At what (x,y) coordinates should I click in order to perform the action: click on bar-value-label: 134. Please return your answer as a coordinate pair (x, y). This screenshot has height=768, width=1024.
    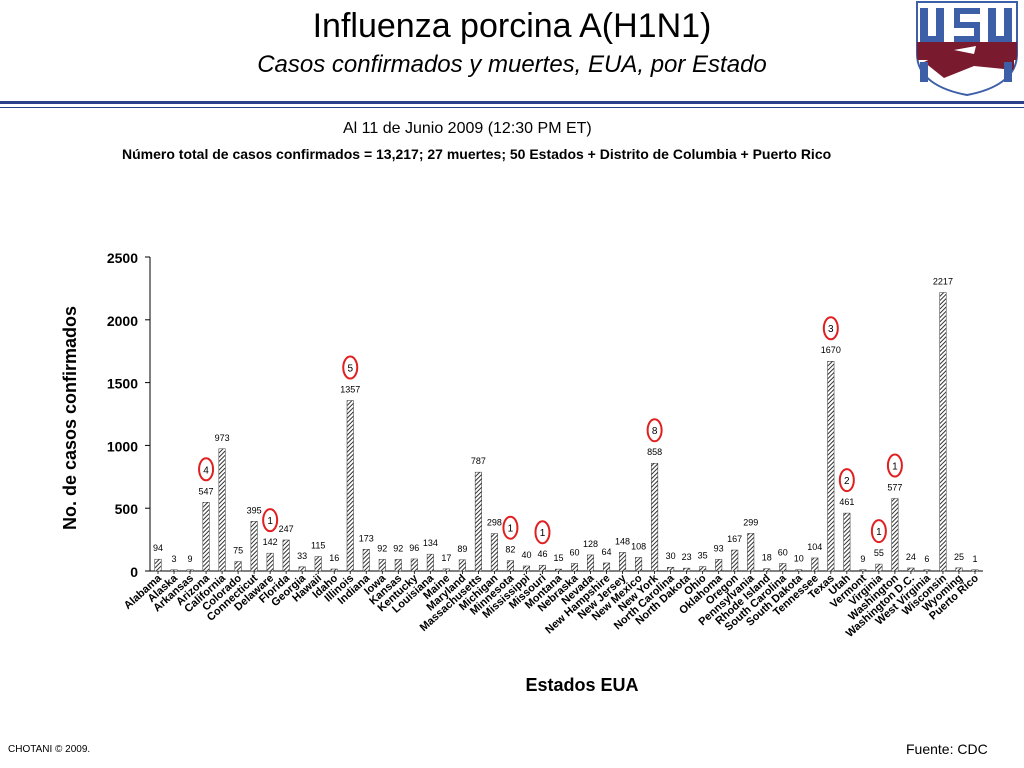
    Looking at the image, I should click on (430, 543).